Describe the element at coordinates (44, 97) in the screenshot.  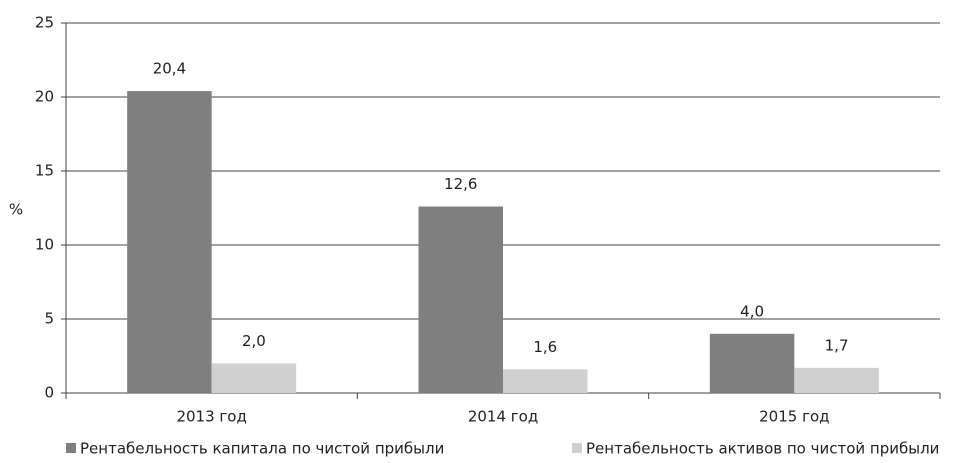
I see `y-tick-label: 20` at that location.